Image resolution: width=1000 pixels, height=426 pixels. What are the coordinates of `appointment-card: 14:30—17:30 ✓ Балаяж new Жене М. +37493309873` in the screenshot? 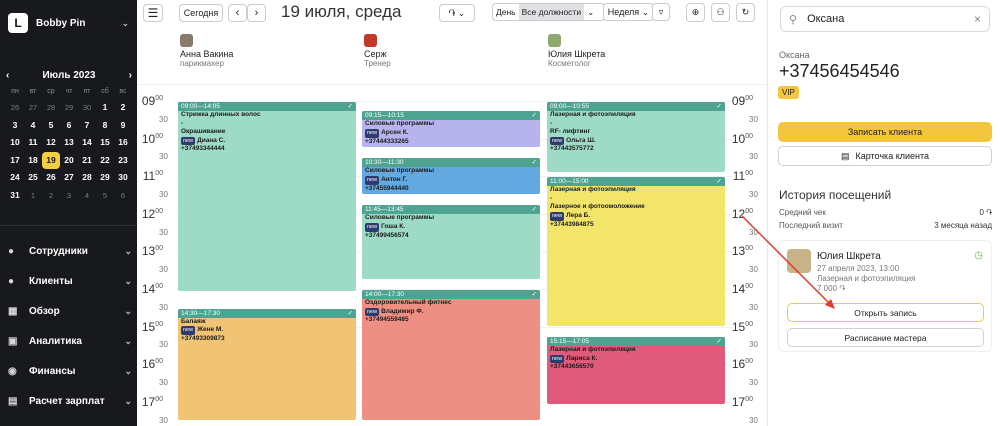 It's located at (267, 364).